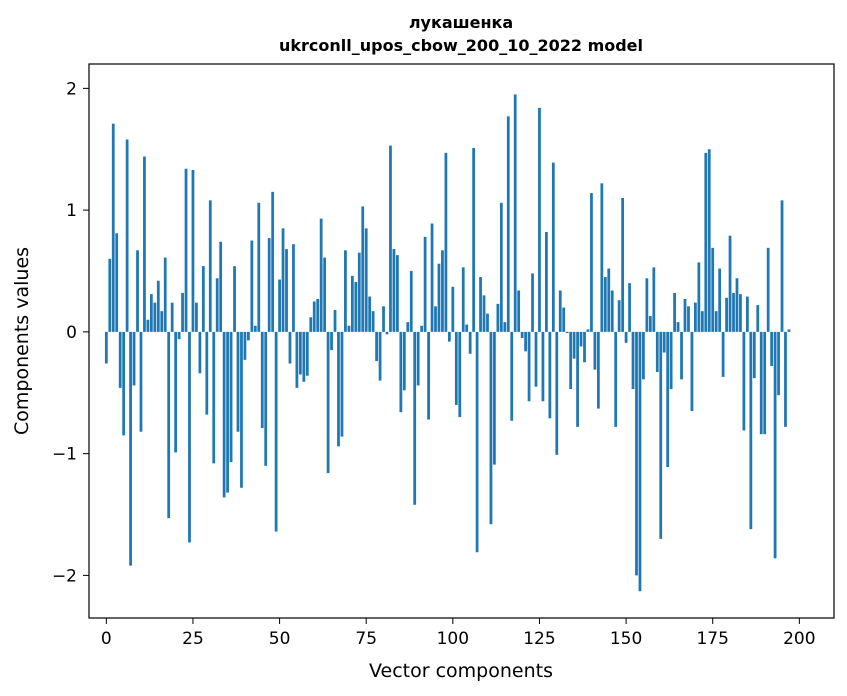 The width and height of the screenshot is (847, 696). Describe the element at coordinates (106, 639) in the screenshot. I see `x-tick-label: 0` at that location.